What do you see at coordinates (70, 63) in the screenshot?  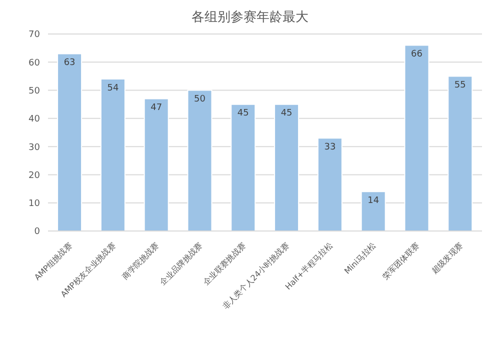 I see `data-label: 63` at bounding box center [70, 63].